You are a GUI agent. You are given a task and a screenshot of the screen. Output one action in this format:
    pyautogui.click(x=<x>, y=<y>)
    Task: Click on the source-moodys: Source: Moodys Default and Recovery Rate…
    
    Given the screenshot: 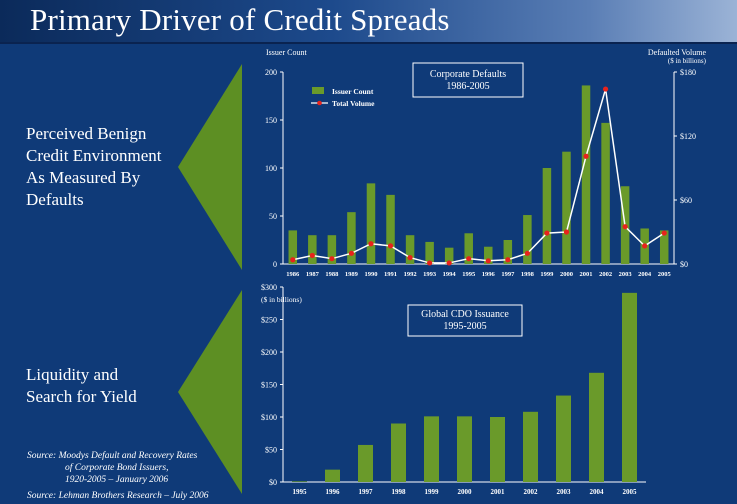 What is the action you would take?
    pyautogui.click(x=112, y=468)
    